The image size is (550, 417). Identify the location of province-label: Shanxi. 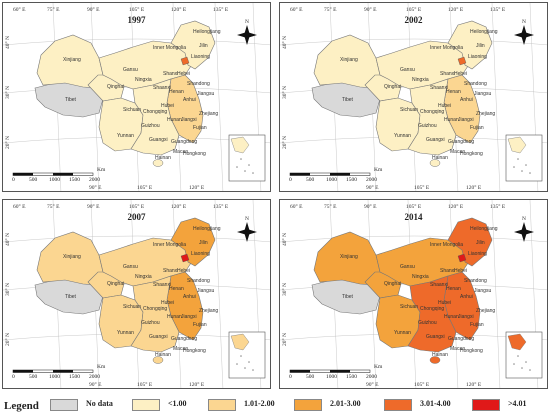
(447, 74).